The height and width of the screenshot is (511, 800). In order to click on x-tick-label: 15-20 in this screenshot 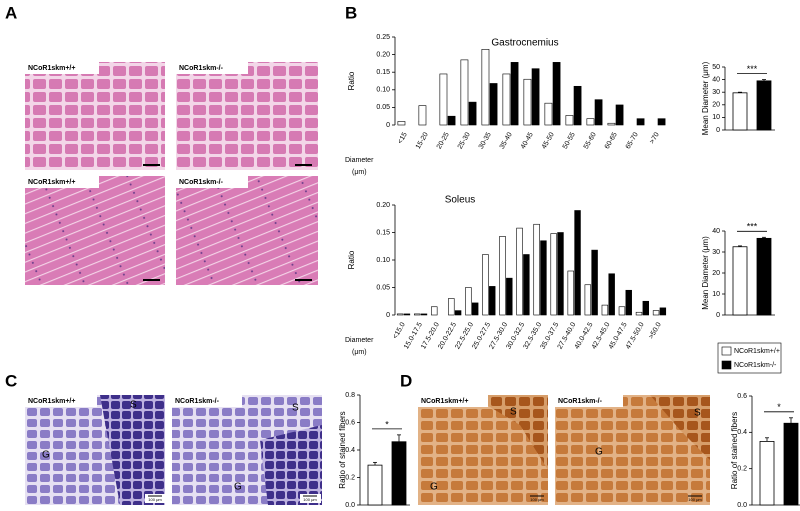, I will do `click(422, 140)`.